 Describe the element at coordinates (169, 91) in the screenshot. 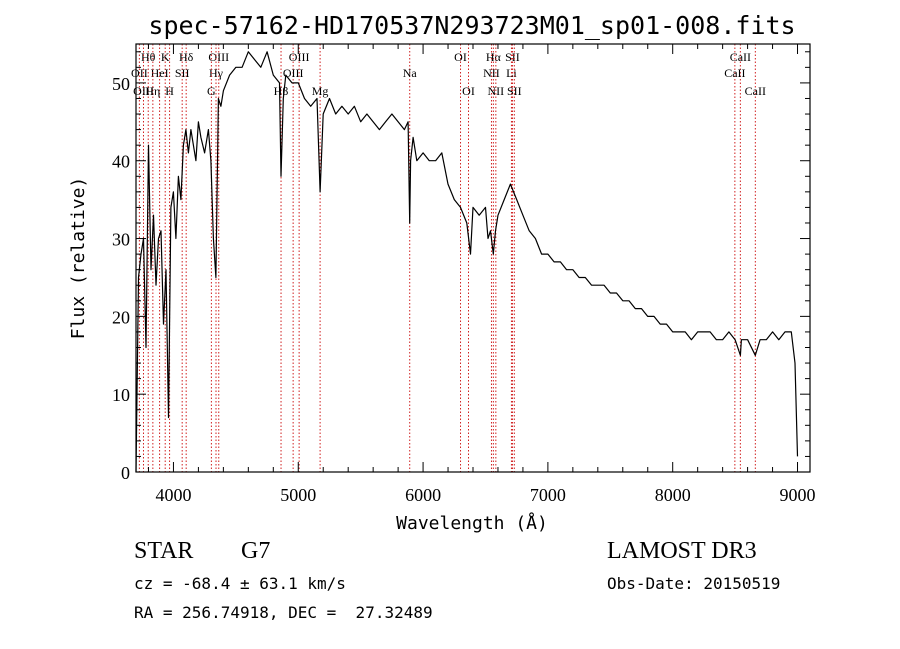

I see `annotation-label: H` at that location.